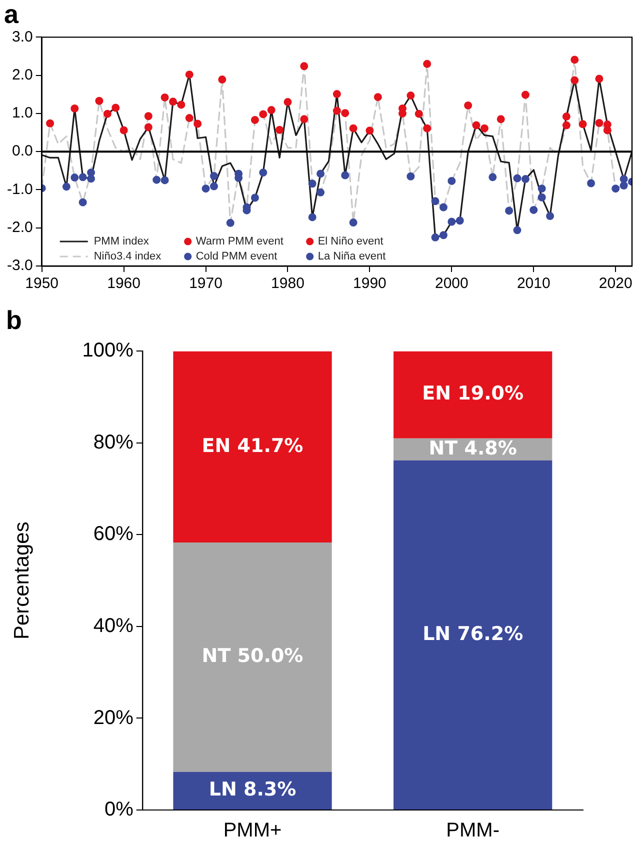  Describe the element at coordinates (119, 809) in the screenshot. I see `y-tick-label: 0%` at that location.